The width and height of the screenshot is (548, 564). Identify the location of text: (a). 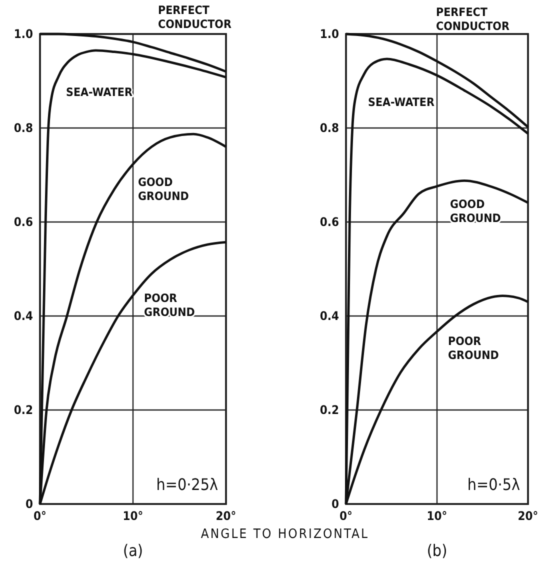
(133, 550).